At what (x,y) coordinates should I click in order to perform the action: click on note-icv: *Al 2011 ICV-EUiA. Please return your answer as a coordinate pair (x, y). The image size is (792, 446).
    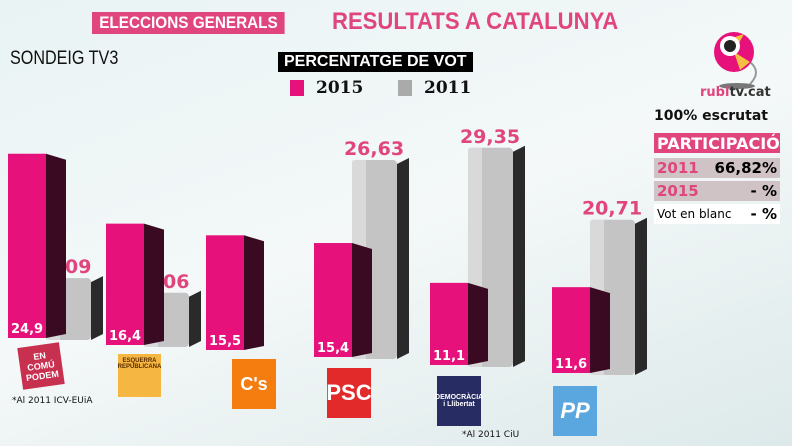
    Looking at the image, I should click on (52, 401).